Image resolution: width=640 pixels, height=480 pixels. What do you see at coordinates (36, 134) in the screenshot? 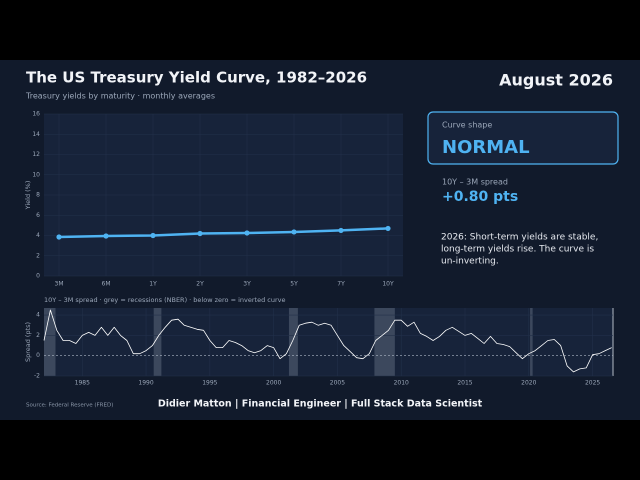
I see `y-tick-label: 14` at bounding box center [36, 134].